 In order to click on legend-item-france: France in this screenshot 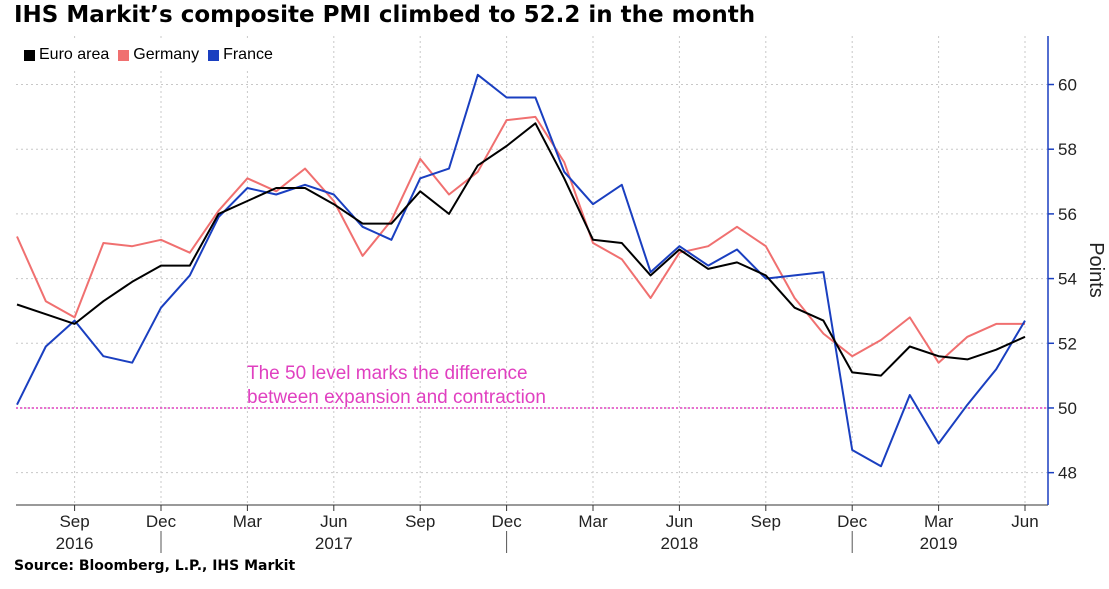, I will do `click(240, 55)`.